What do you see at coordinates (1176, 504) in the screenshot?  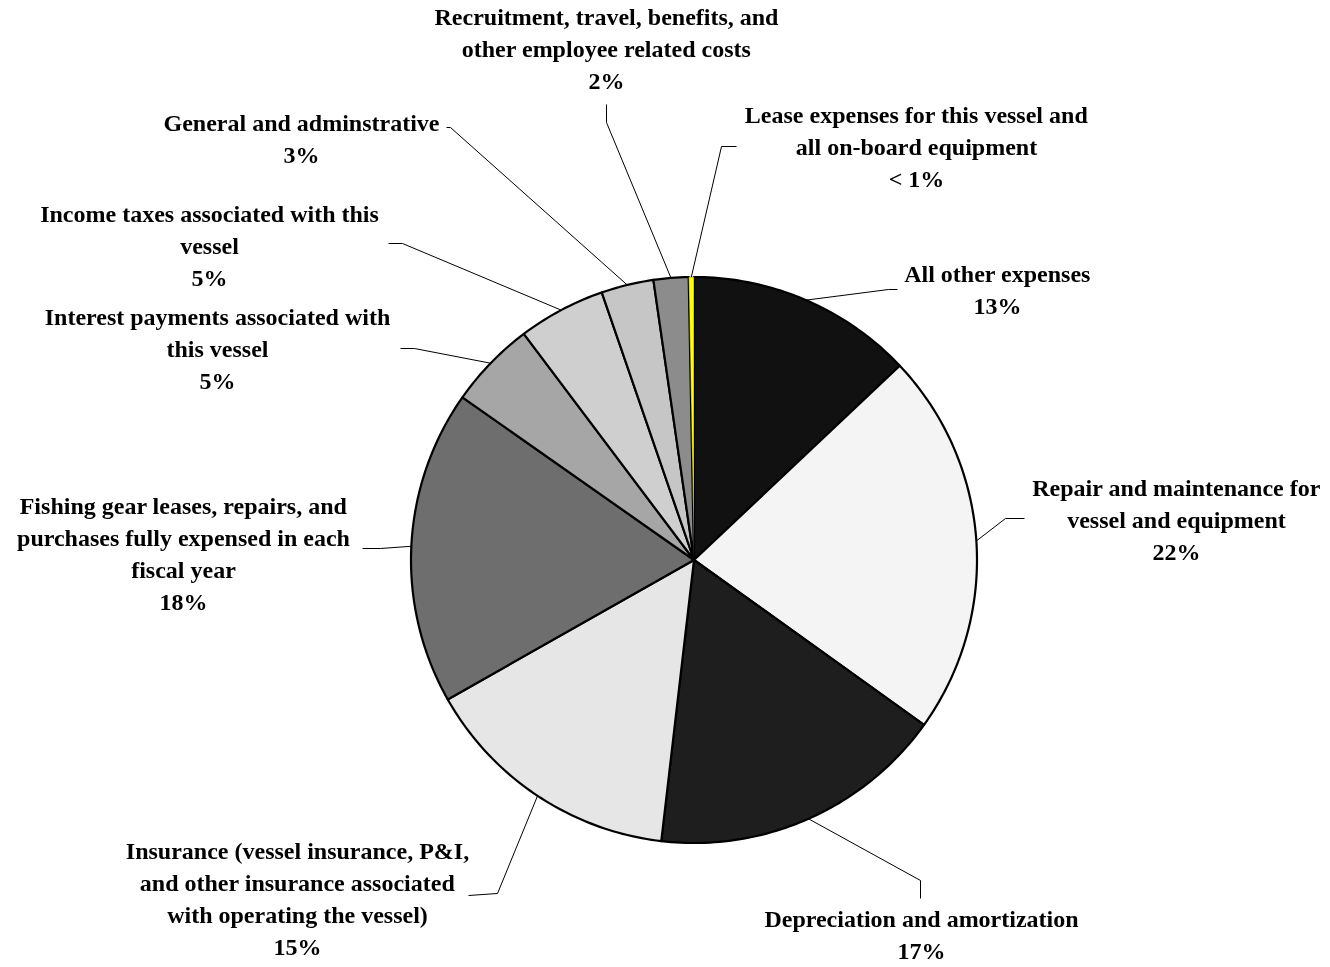 I see `slice-label: Repair and maintenance for vessel and equipment` at bounding box center [1176, 504].